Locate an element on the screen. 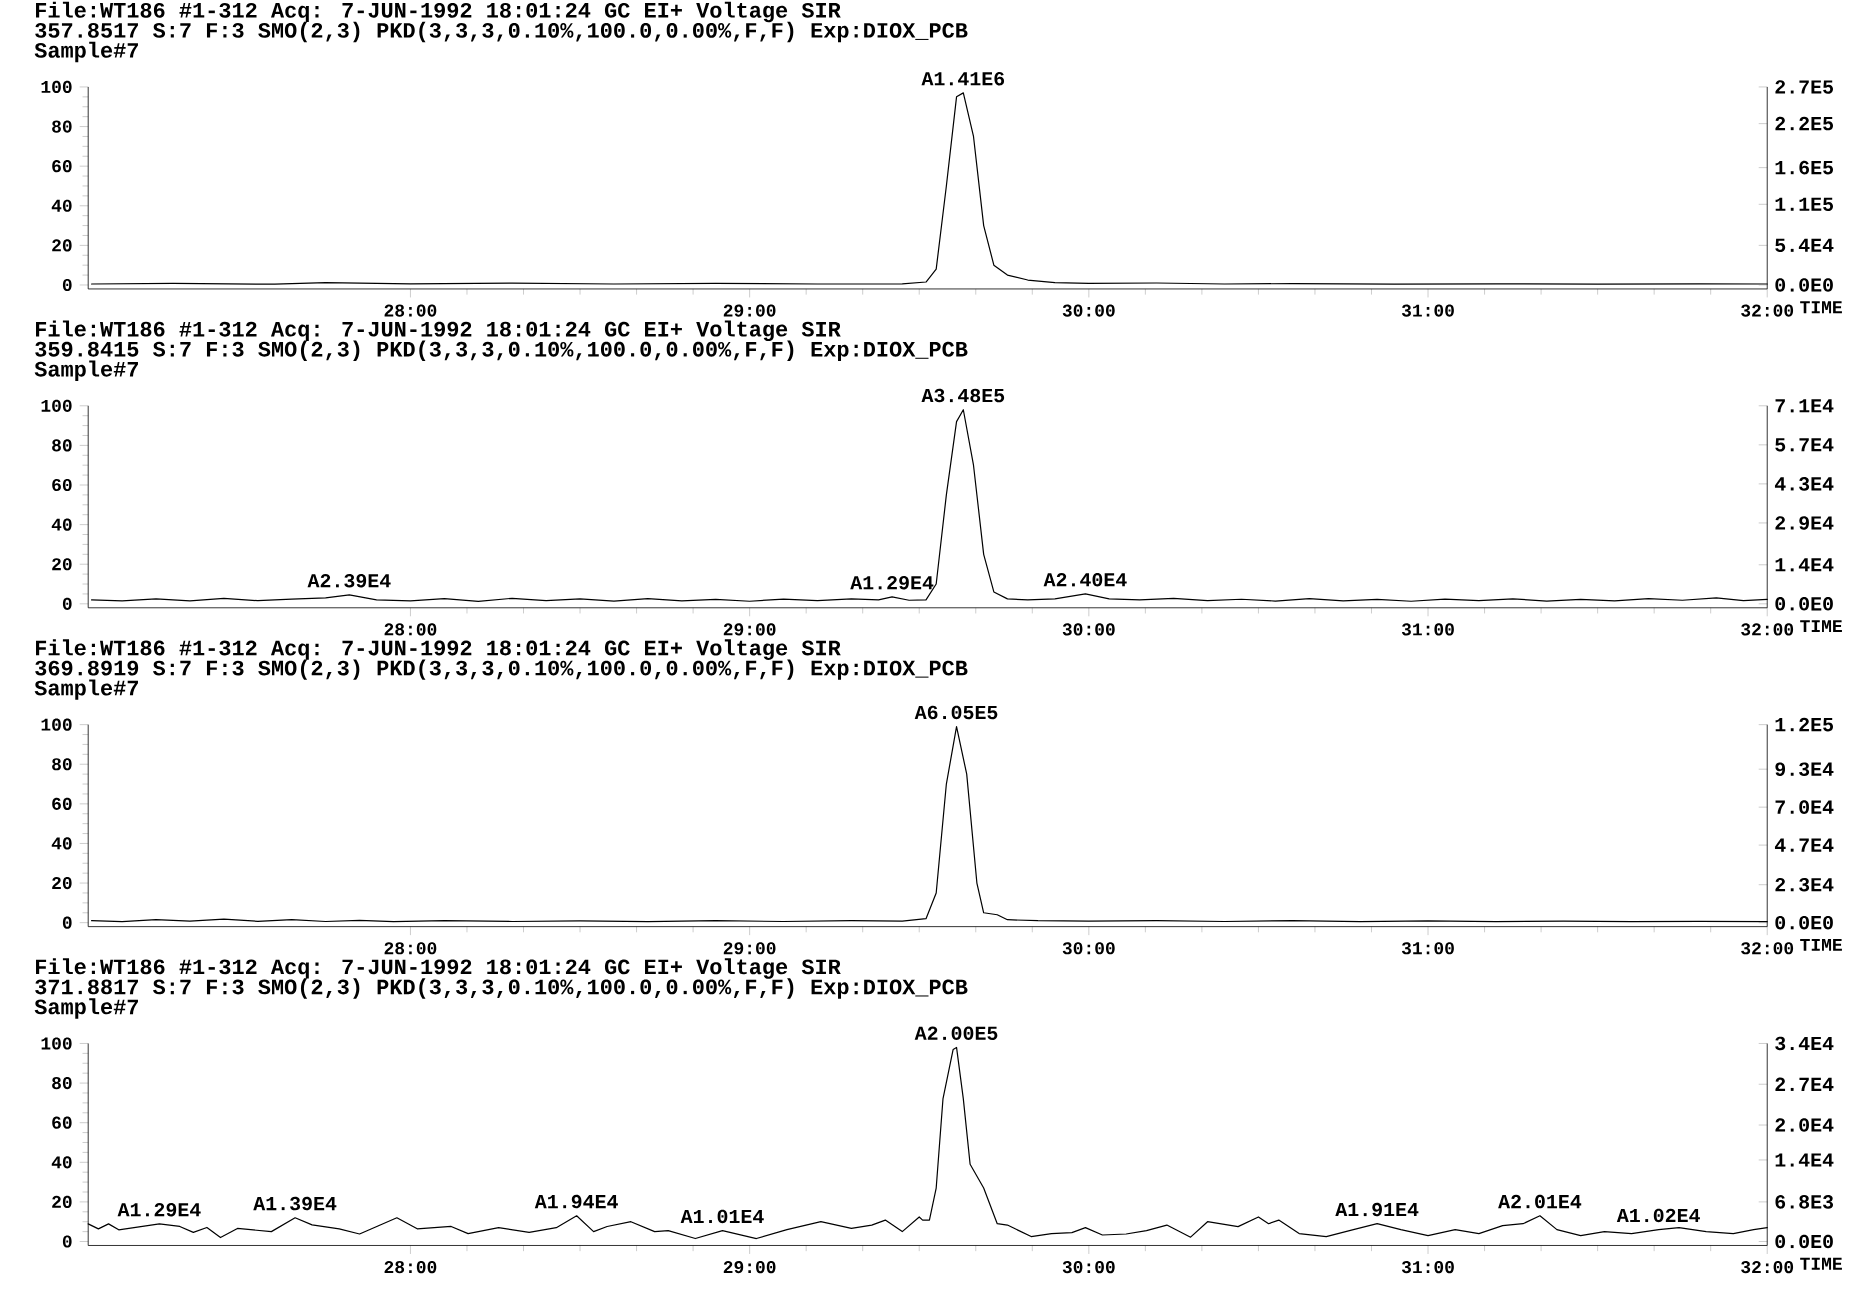 This screenshot has width=1859, height=1295. y2-tick-label: 1.6E5 is located at coordinates (1804, 167).